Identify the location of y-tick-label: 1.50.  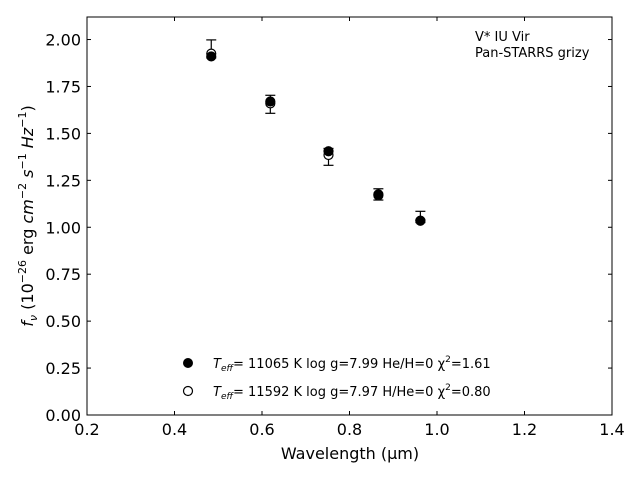
(63, 133).